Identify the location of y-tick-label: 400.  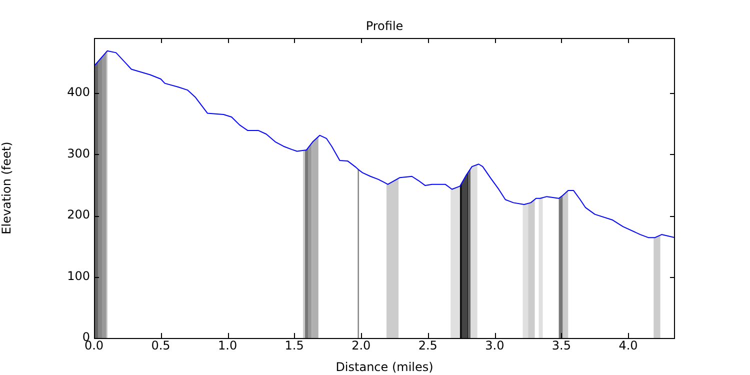
(78, 92).